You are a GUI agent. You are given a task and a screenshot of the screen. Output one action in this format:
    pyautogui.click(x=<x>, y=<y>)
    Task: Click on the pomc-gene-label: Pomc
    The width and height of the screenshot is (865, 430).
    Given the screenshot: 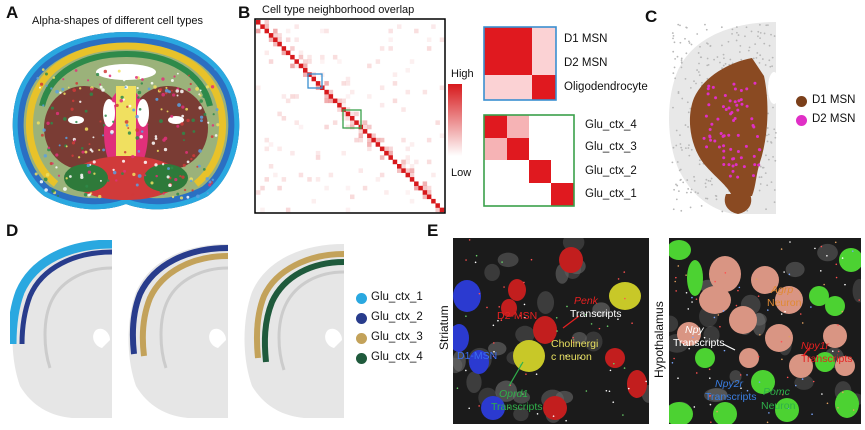 What is the action you would take?
    pyautogui.click(x=776, y=392)
    